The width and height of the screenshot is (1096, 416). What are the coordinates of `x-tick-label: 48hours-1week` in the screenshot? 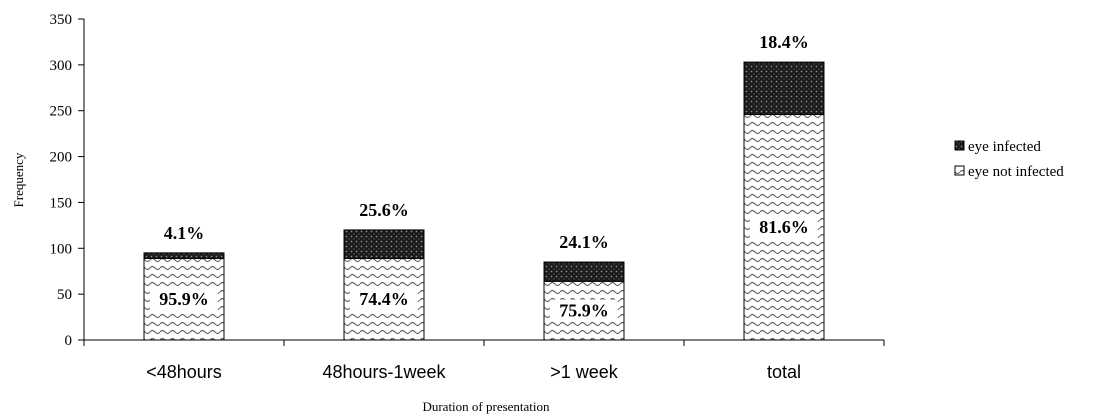 It's located at (384, 372).